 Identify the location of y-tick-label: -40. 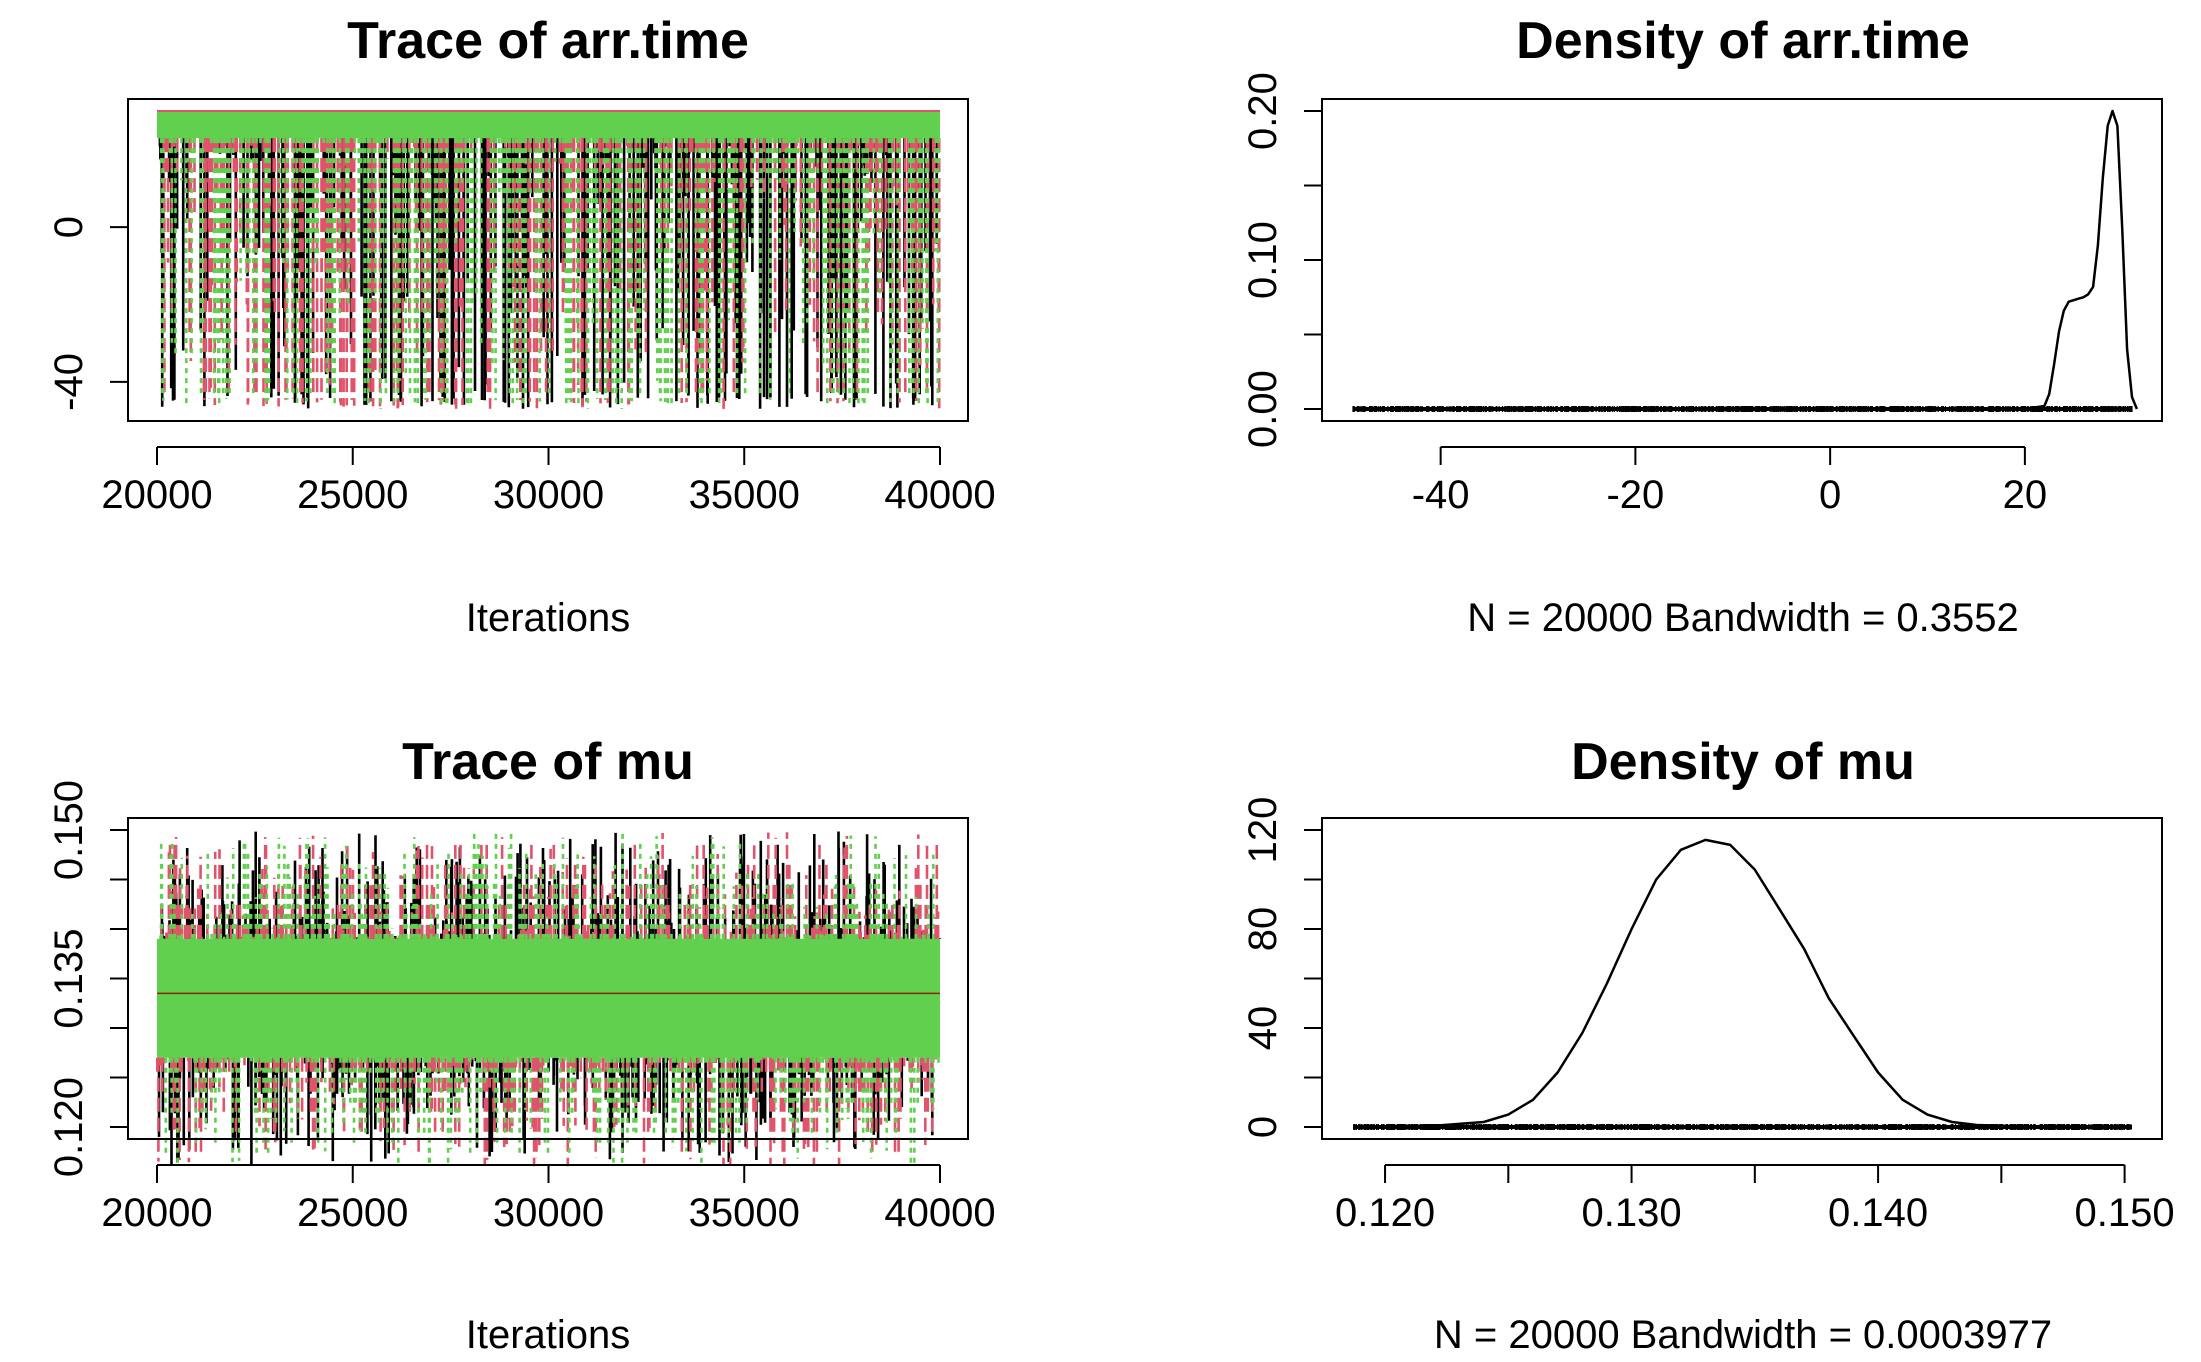
(69, 382).